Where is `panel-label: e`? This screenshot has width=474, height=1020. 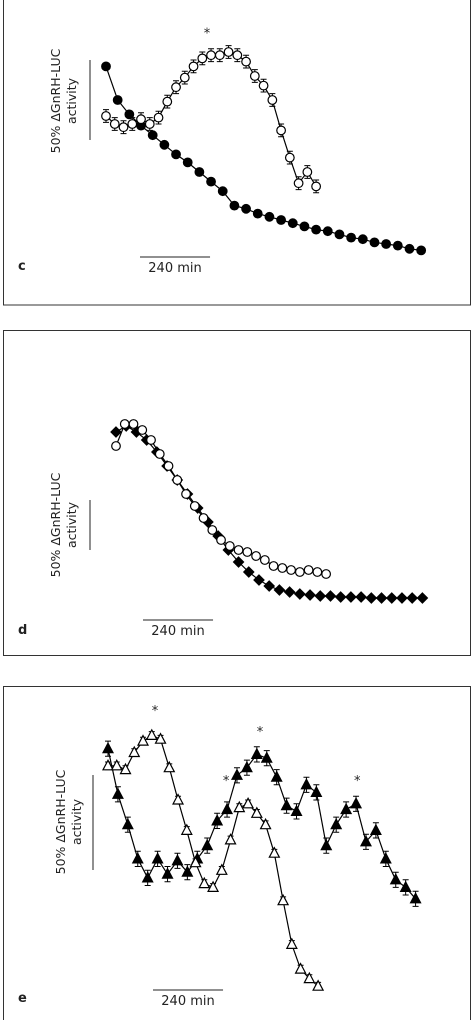
panel-label: e is located at coordinates (22, 998).